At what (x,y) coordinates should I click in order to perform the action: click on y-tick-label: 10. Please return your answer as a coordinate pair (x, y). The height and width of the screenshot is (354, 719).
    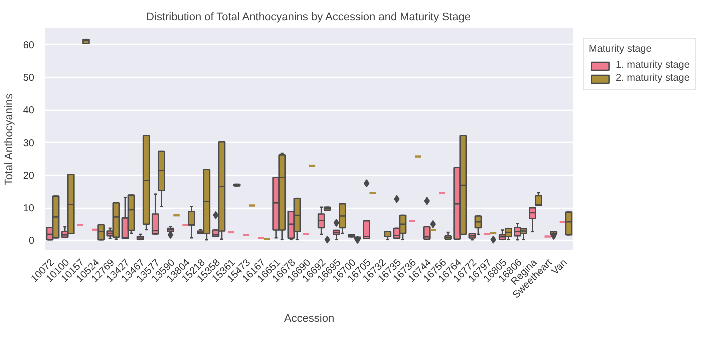
    Looking at the image, I should click on (29, 209).